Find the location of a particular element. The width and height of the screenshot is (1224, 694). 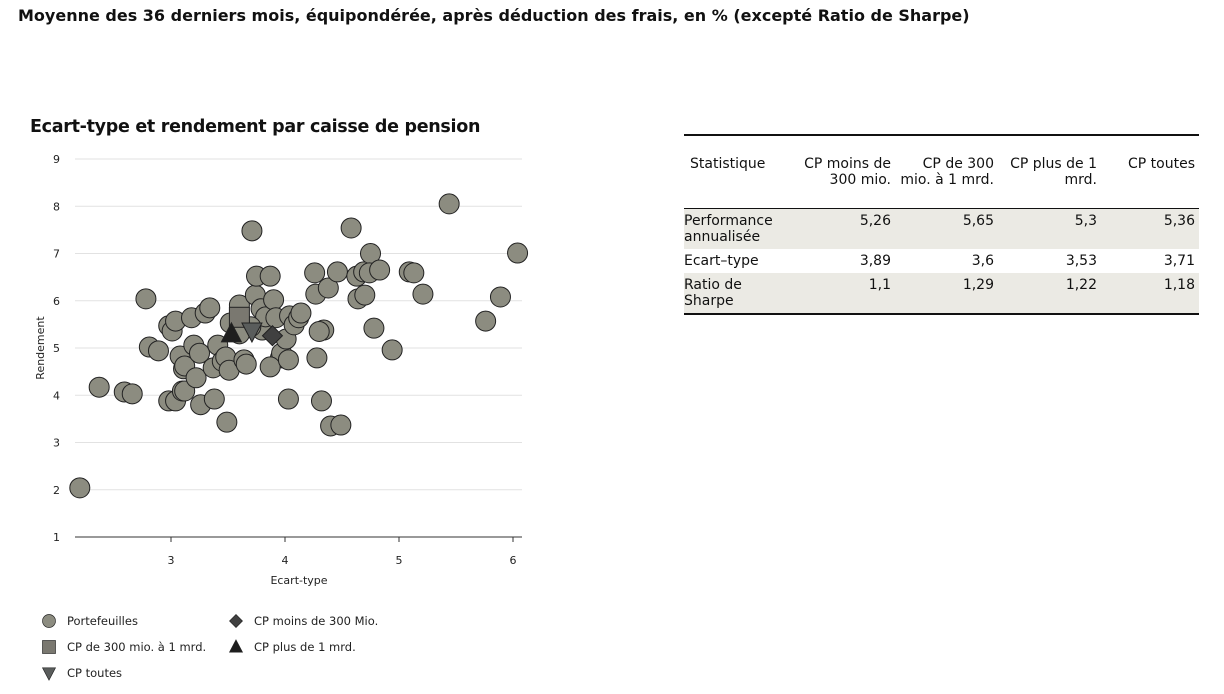

marker-triangle-down is located at coordinates (252, 333).